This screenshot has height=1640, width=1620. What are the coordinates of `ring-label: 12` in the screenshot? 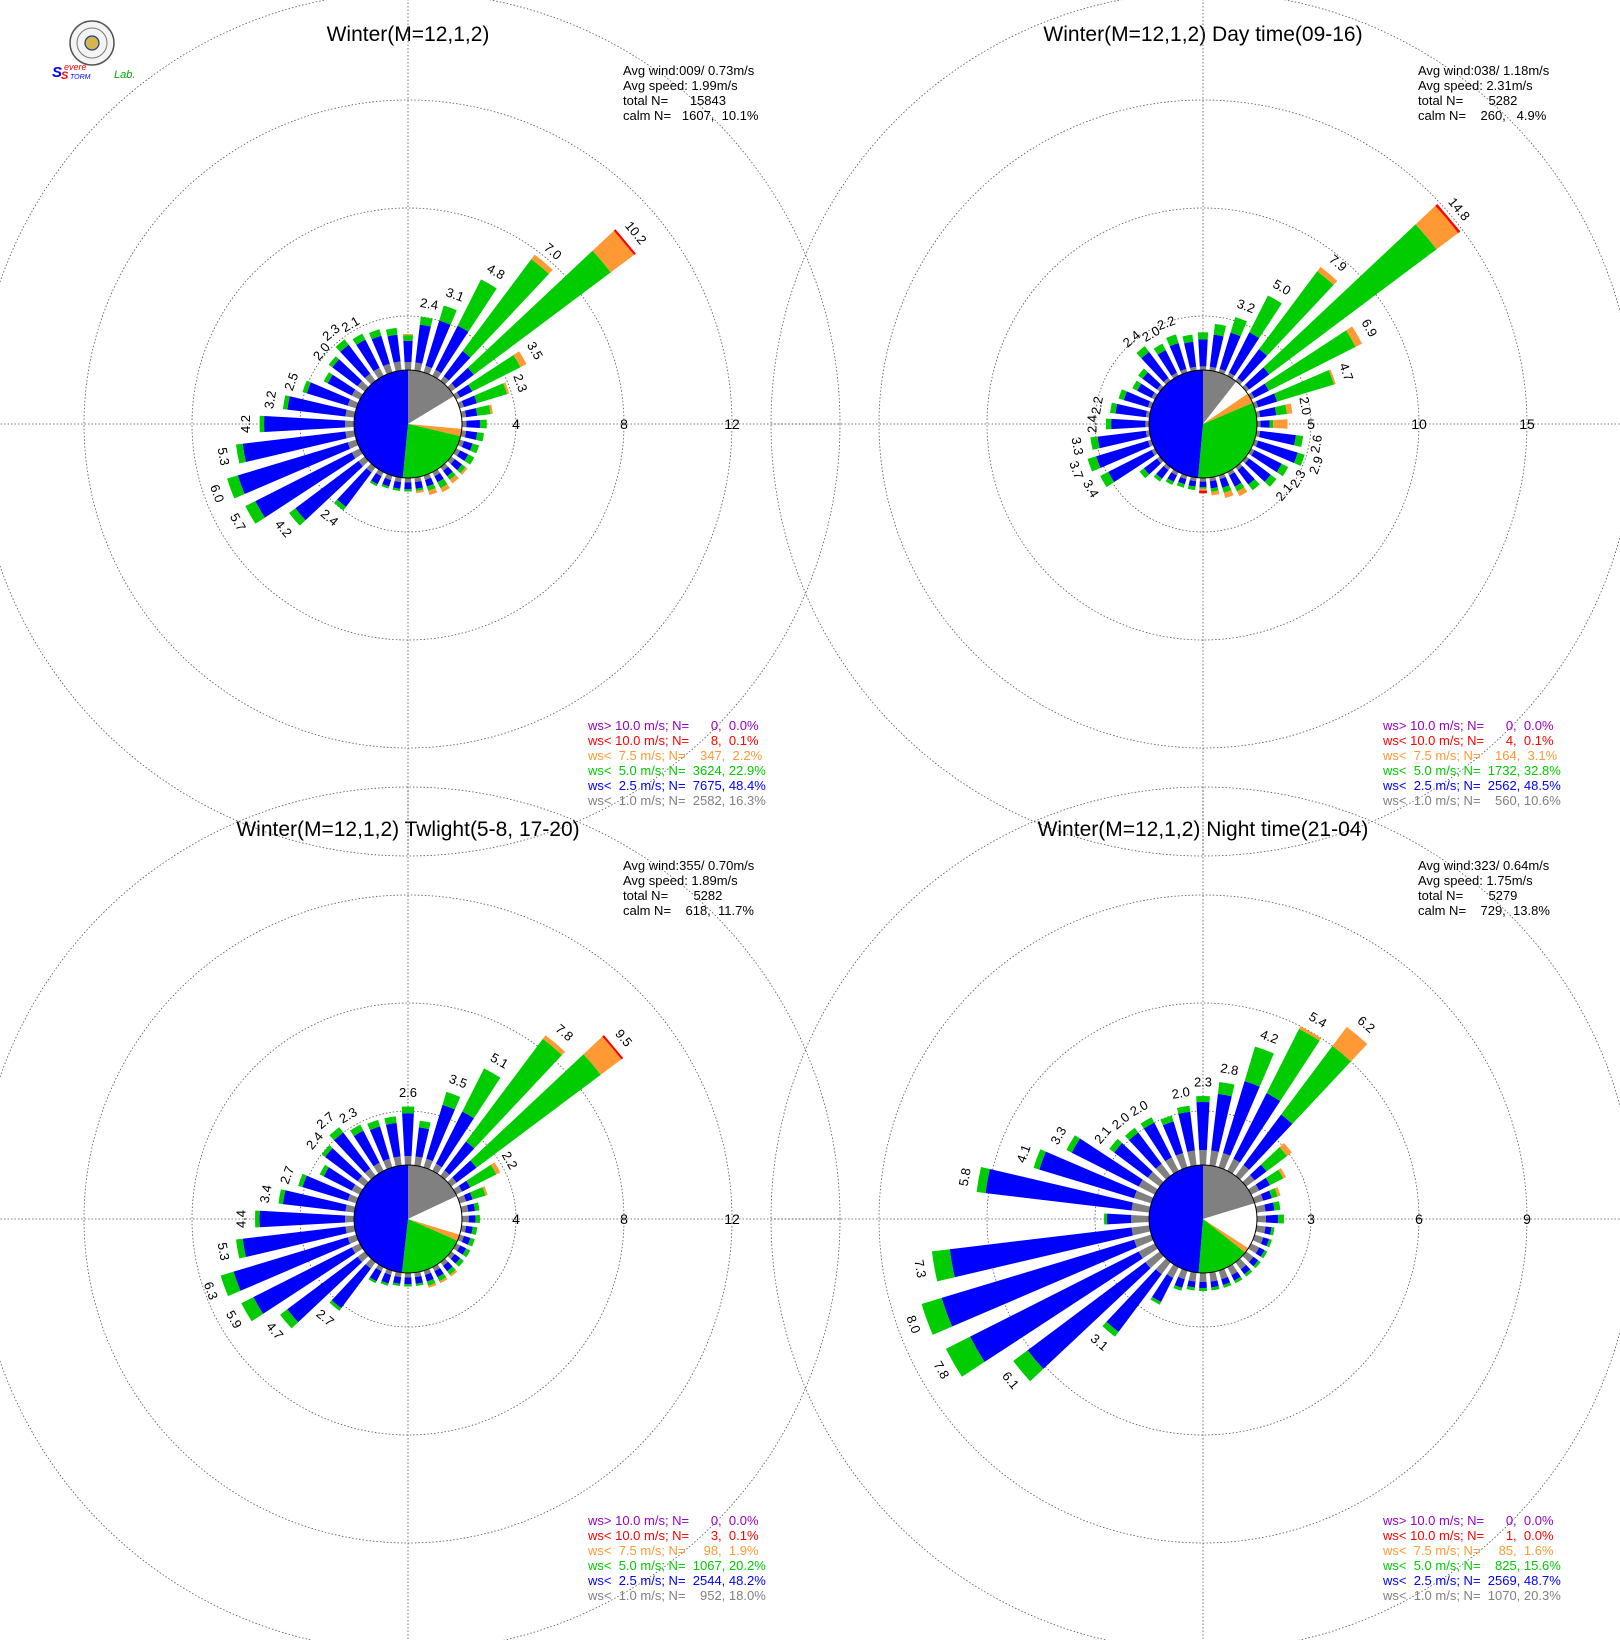 It's located at (732, 424).